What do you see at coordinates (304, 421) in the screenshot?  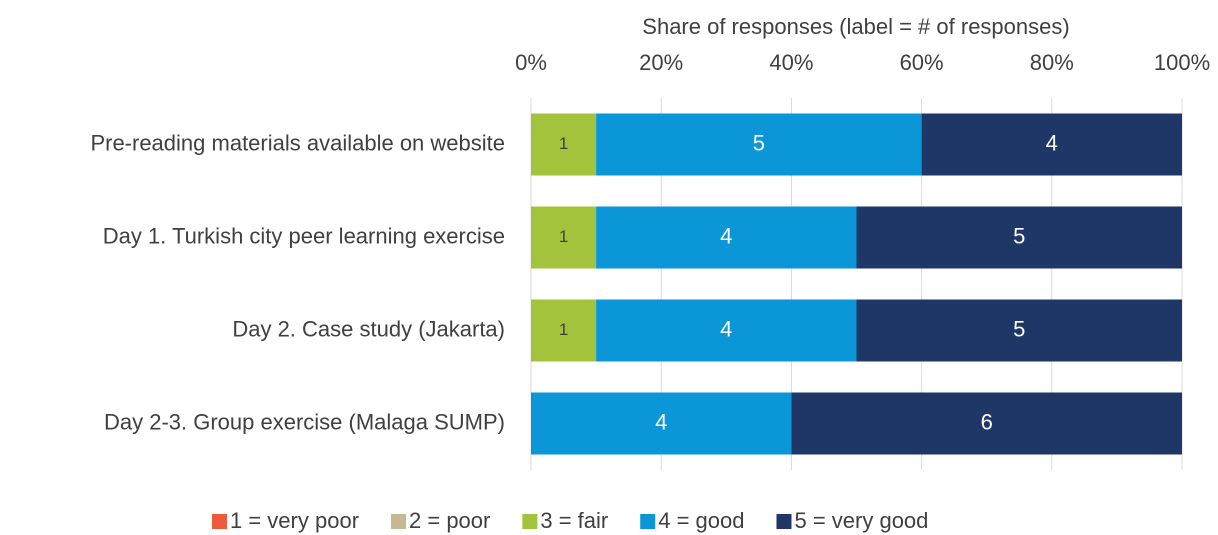 I see `y-tick-label: Day 2-3. Group exercise (Malaga SUMP)` at bounding box center [304, 421].